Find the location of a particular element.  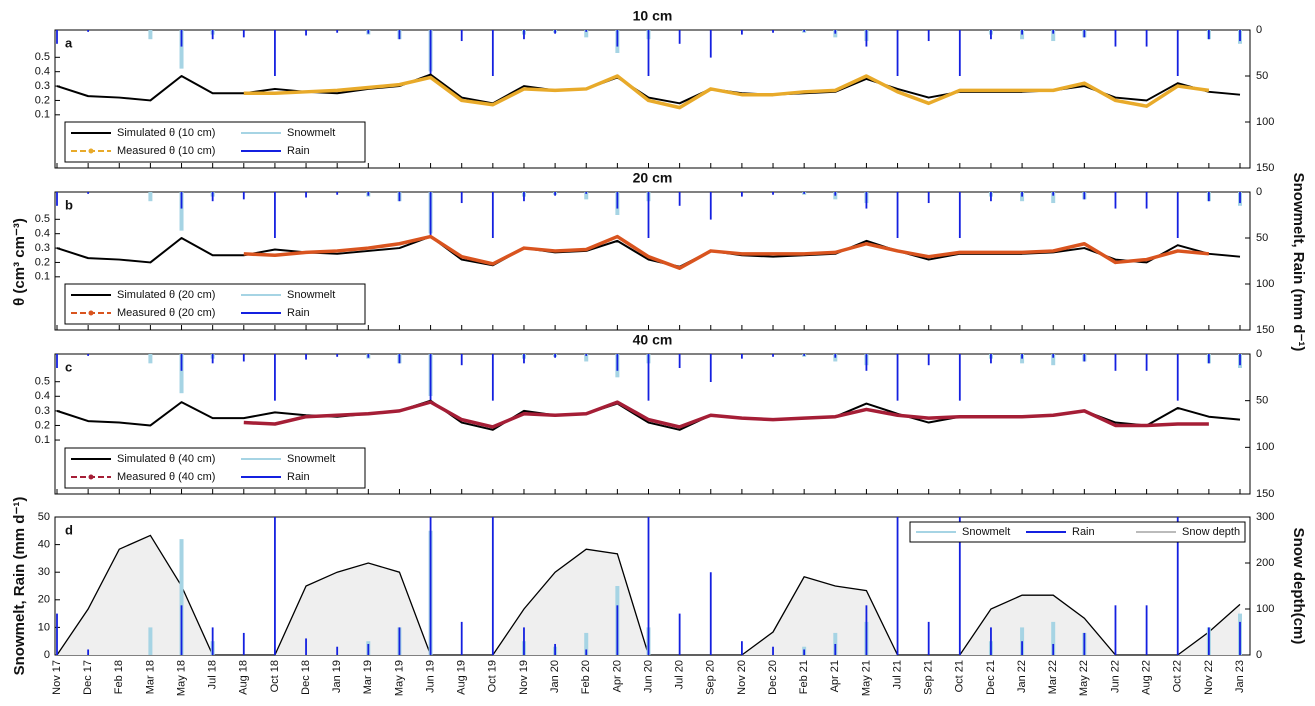

x-tick-label: Jan 20 is located at coordinates (555, 676).